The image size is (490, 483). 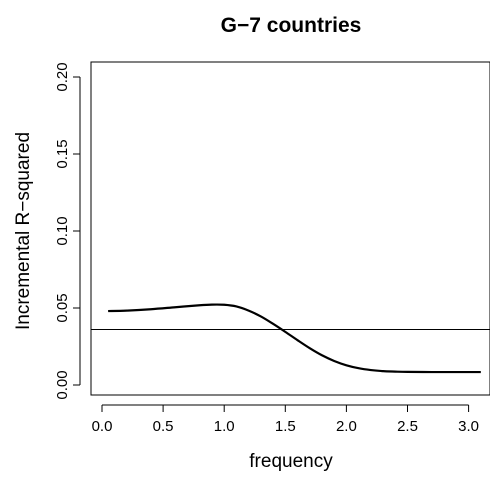 What do you see at coordinates (224, 426) in the screenshot?
I see `x-tick-label: 1.0` at bounding box center [224, 426].